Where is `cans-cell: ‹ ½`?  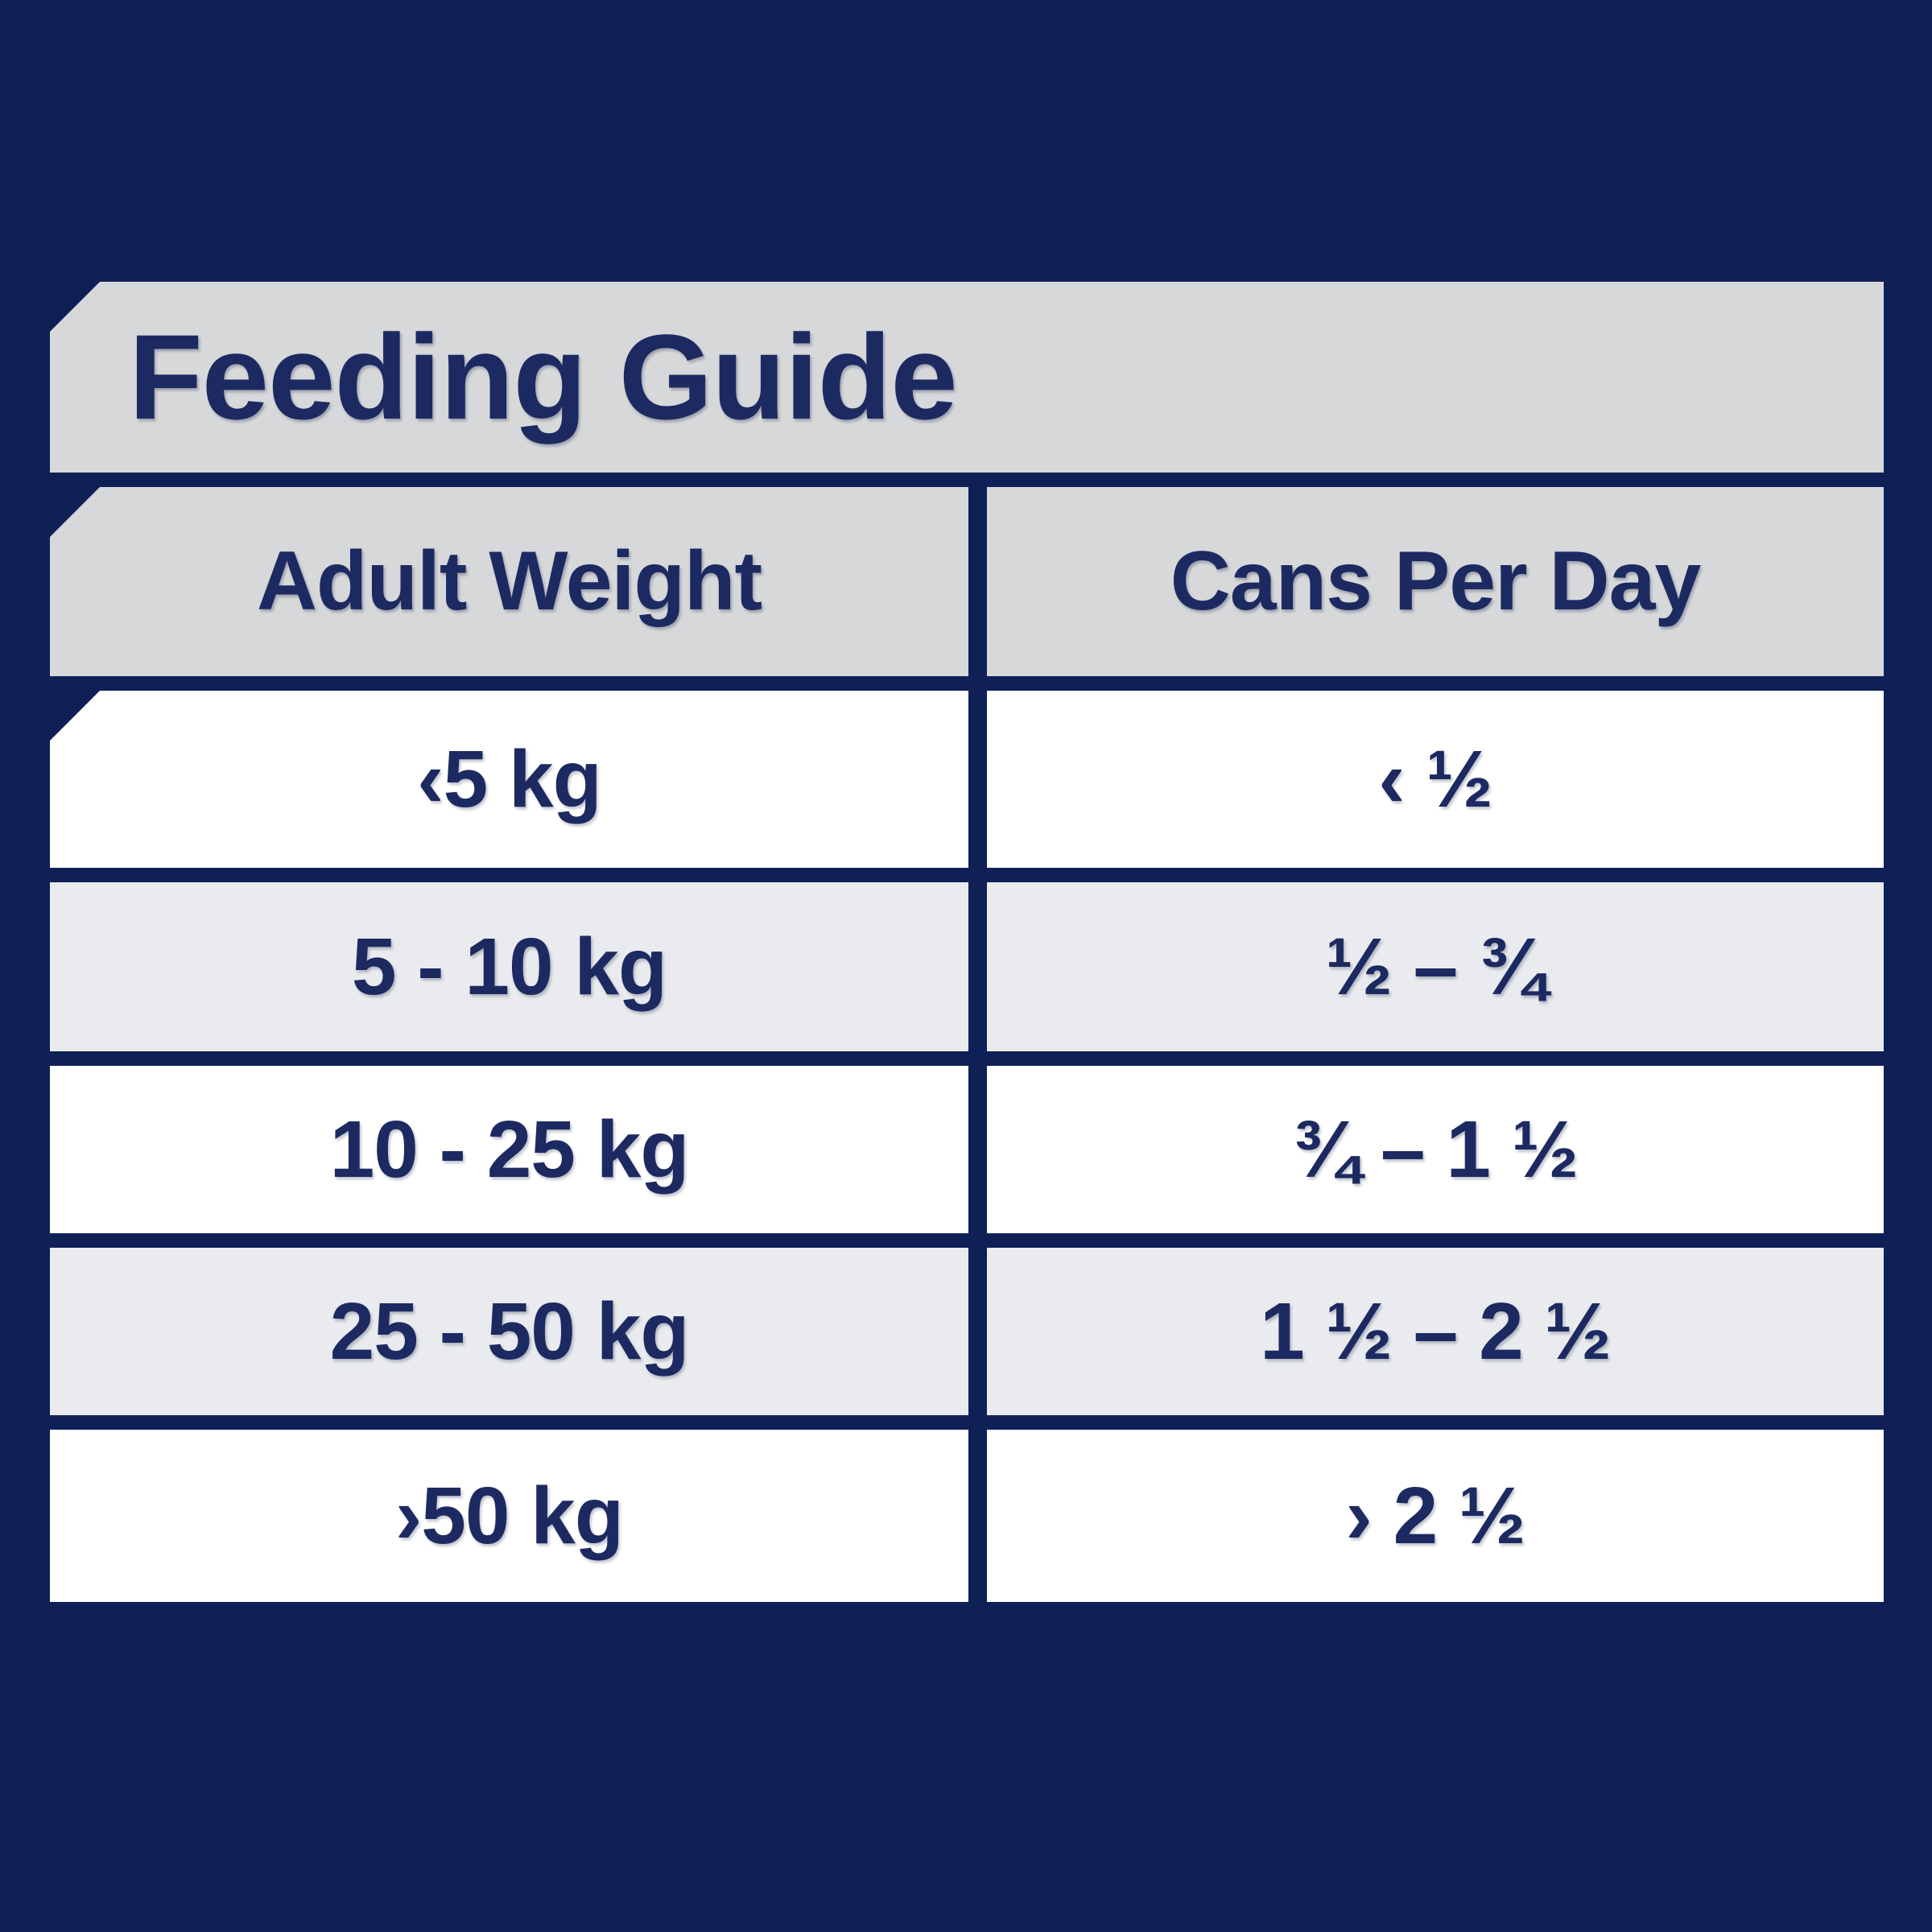 cans-cell: ‹ ½ is located at coordinates (1435, 779).